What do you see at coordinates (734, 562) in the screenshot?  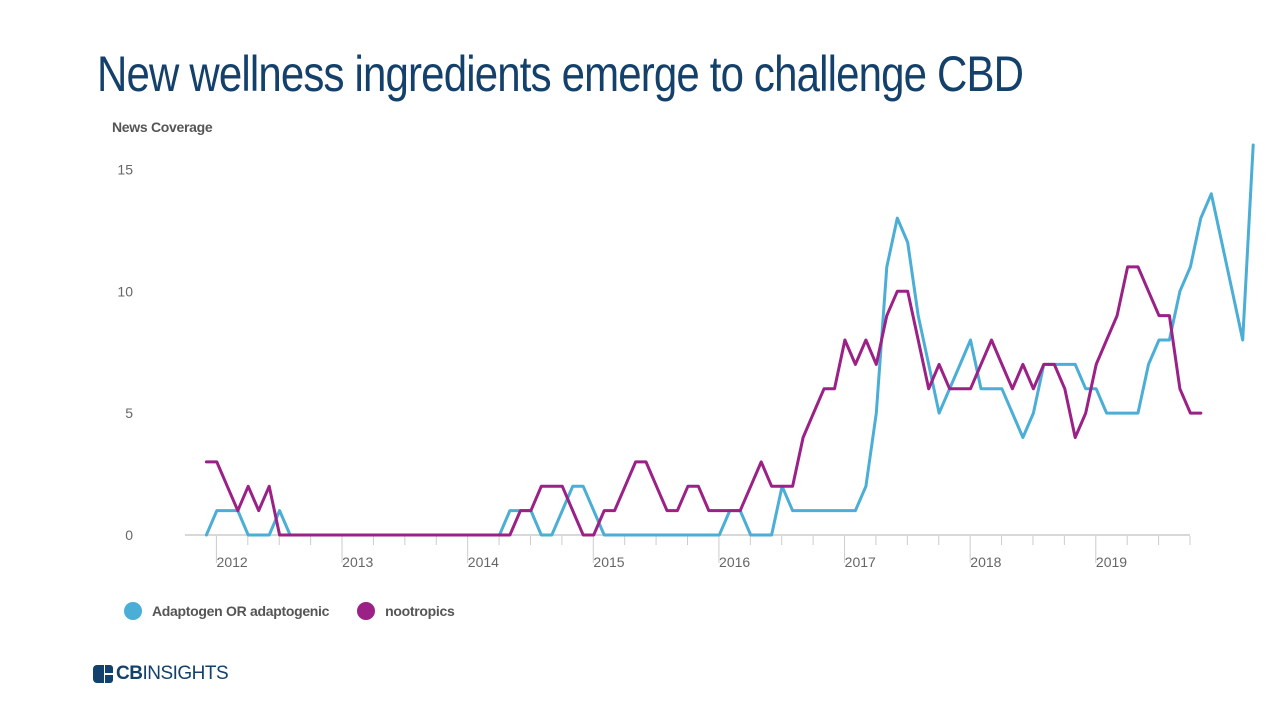 I see `x-tick-label: 2016` at bounding box center [734, 562].